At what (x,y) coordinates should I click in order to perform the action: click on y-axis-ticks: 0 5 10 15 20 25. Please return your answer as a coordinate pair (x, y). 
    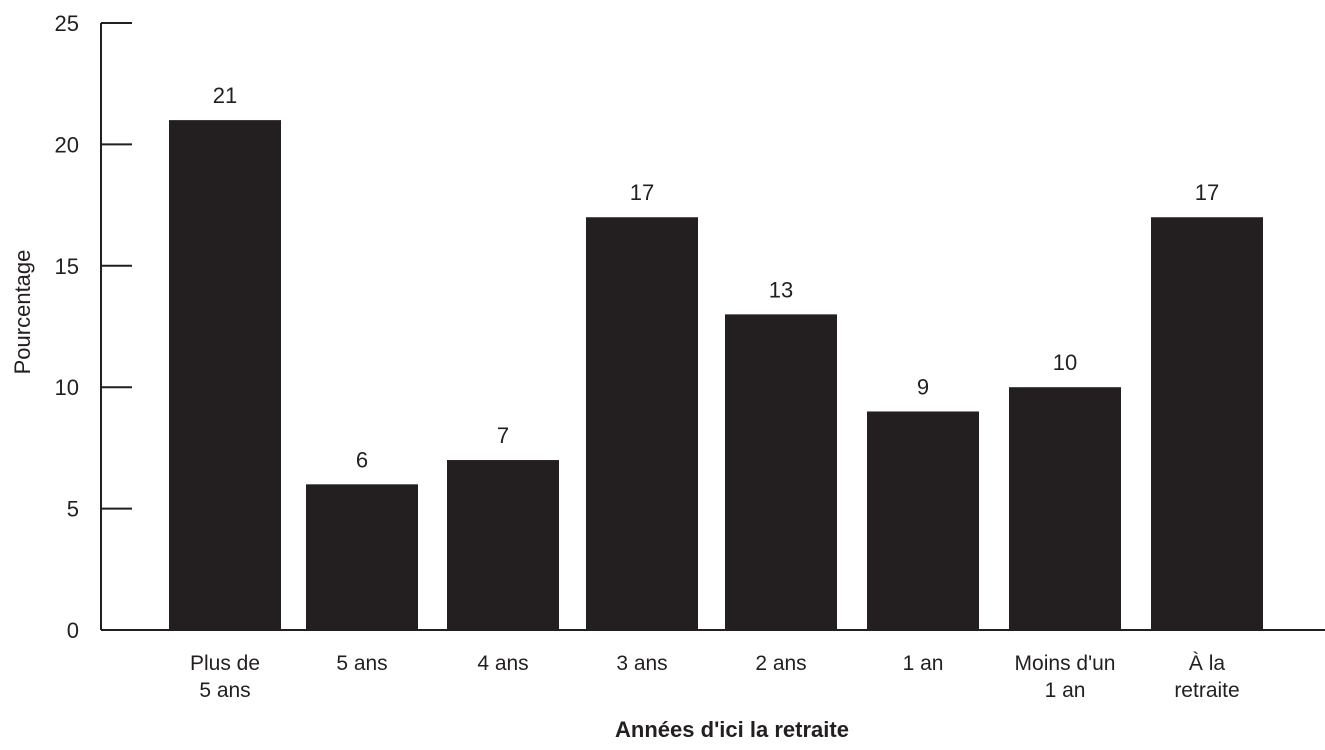
    Looking at the image, I should click on (93, 327).